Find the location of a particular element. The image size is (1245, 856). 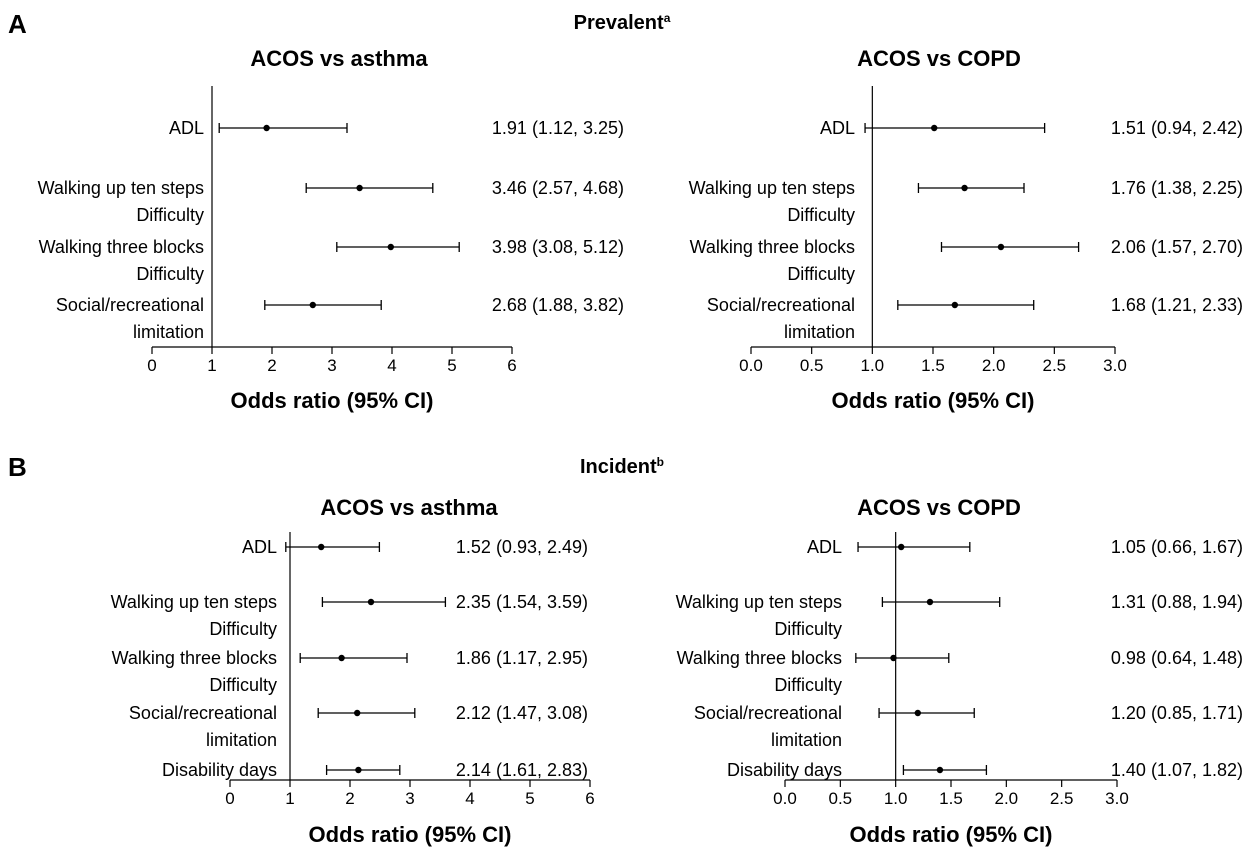

odds-ratio-text: 1.91 (1.12, 3.25) is located at coordinates (558, 128).